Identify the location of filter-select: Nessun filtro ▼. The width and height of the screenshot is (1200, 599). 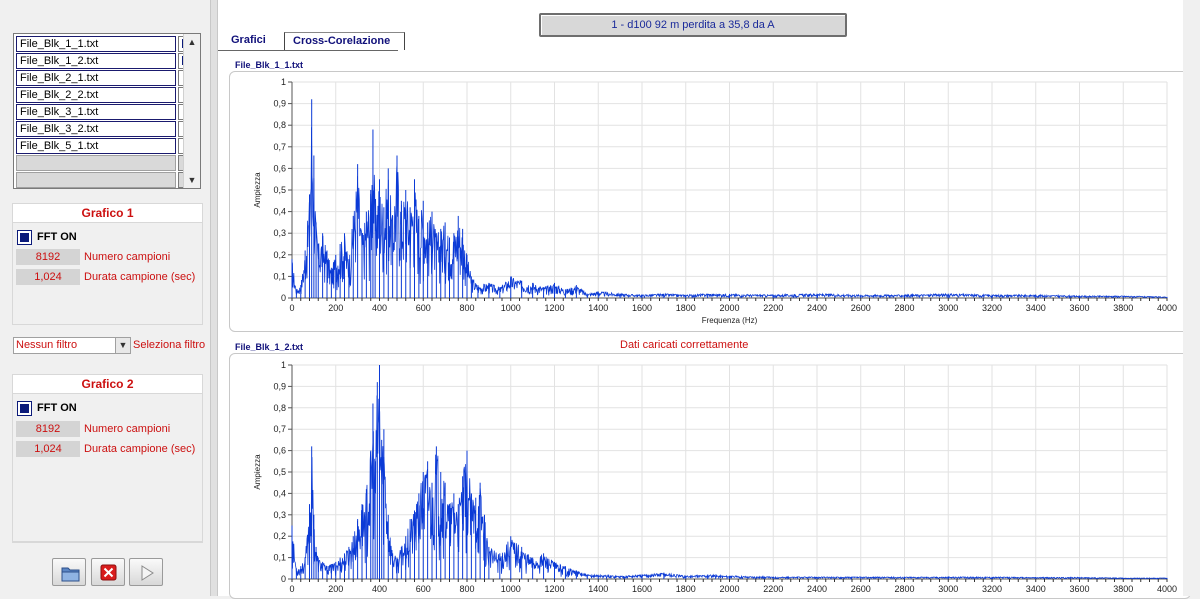
(72, 345).